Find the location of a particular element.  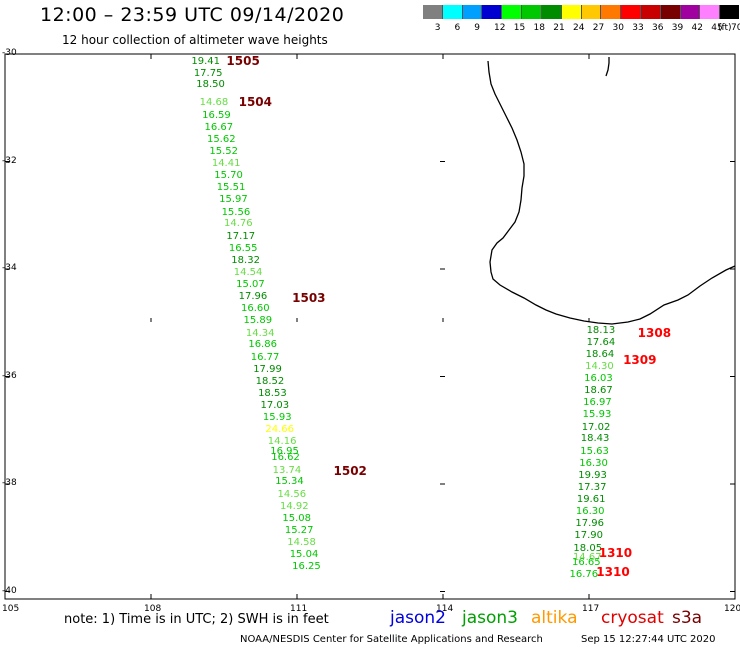

color-legend-bar is located at coordinates (581, 12).